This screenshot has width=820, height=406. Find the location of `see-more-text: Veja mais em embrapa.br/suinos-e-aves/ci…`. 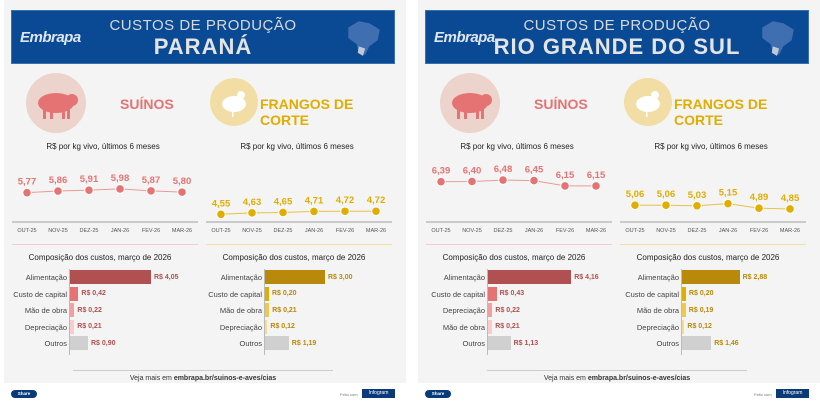

see-more-text: Veja mais em embrapa.br/suinos-e-aves/ci… is located at coordinates (203, 378).